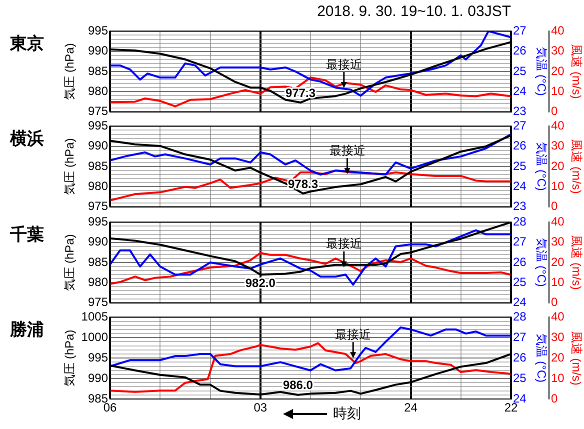 The height and width of the screenshot is (429, 584). What do you see at coordinates (411, 407) in the screenshot?
I see `x-tick-label: 24` at bounding box center [411, 407].